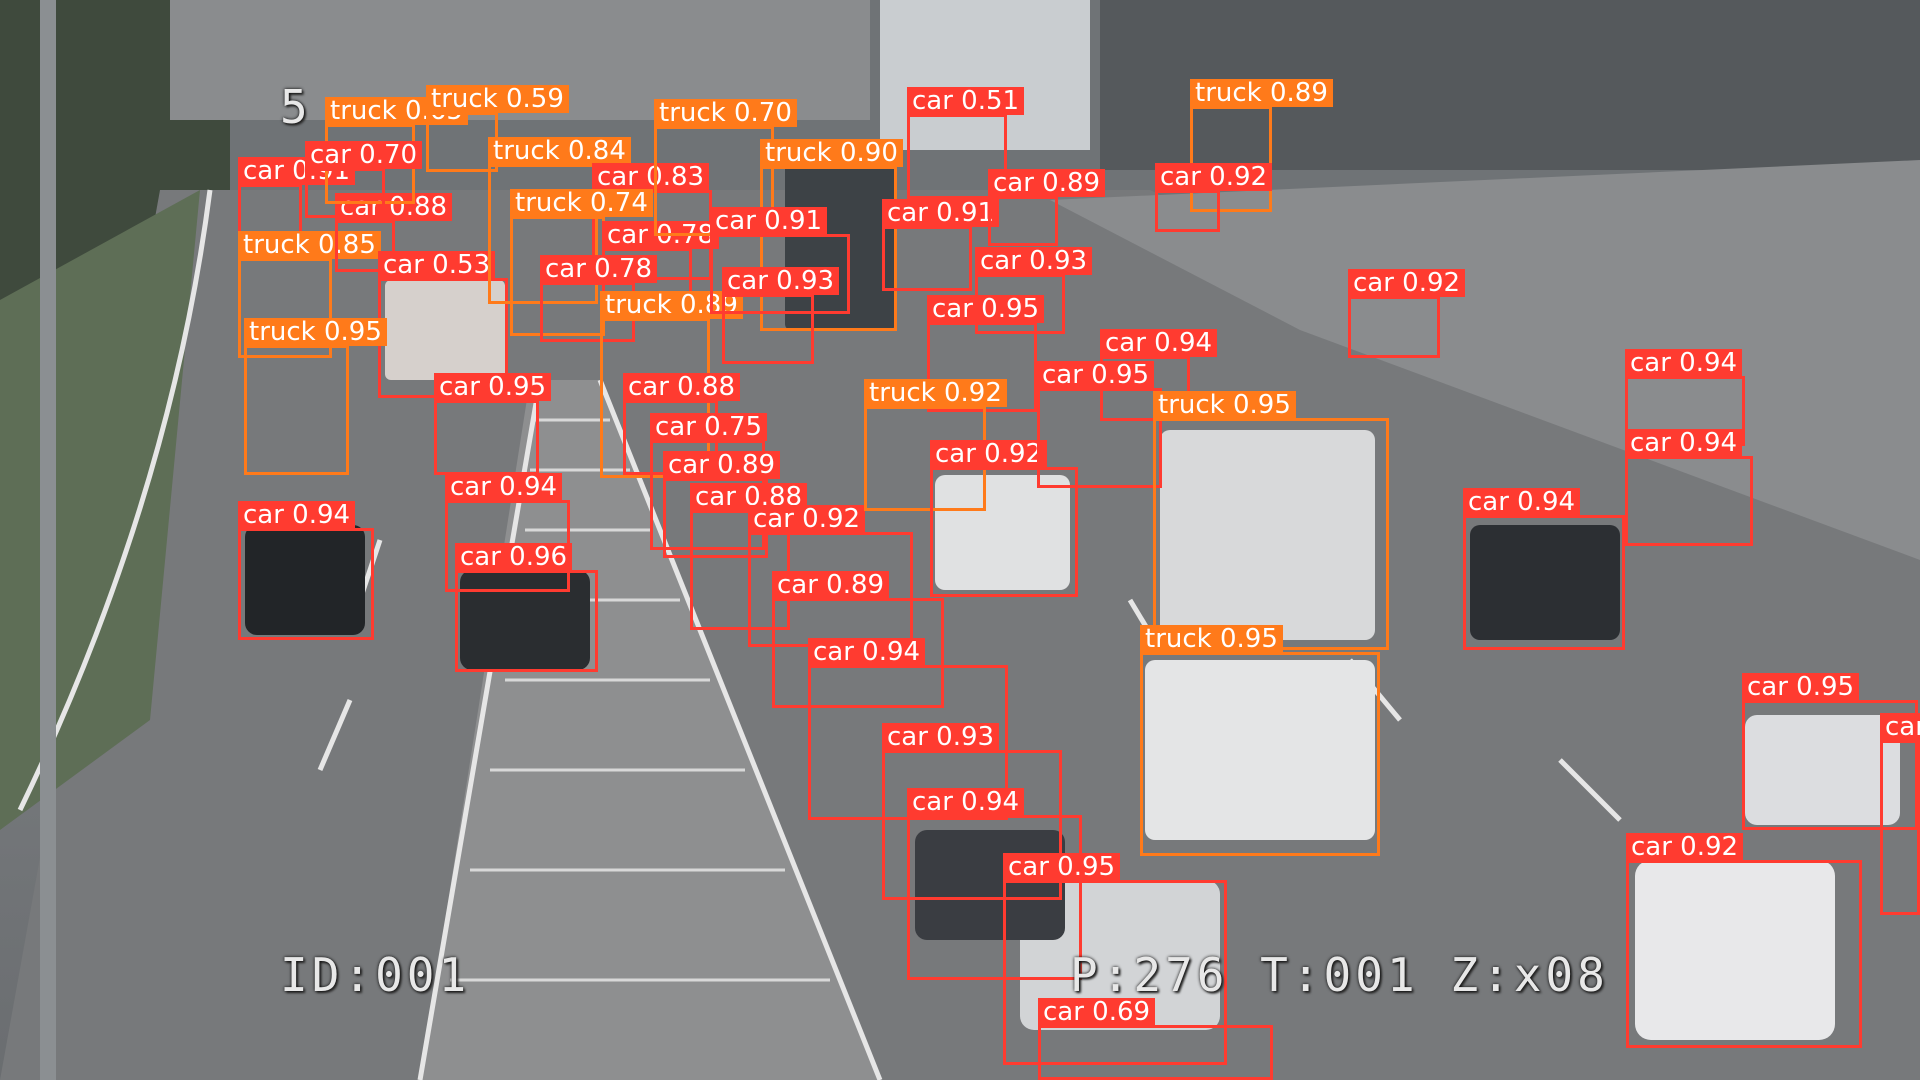 Image resolution: width=1920 pixels, height=1080 pixels. What do you see at coordinates (1097, 1012) in the screenshot?
I see `detection-label: car 0.69` at bounding box center [1097, 1012].